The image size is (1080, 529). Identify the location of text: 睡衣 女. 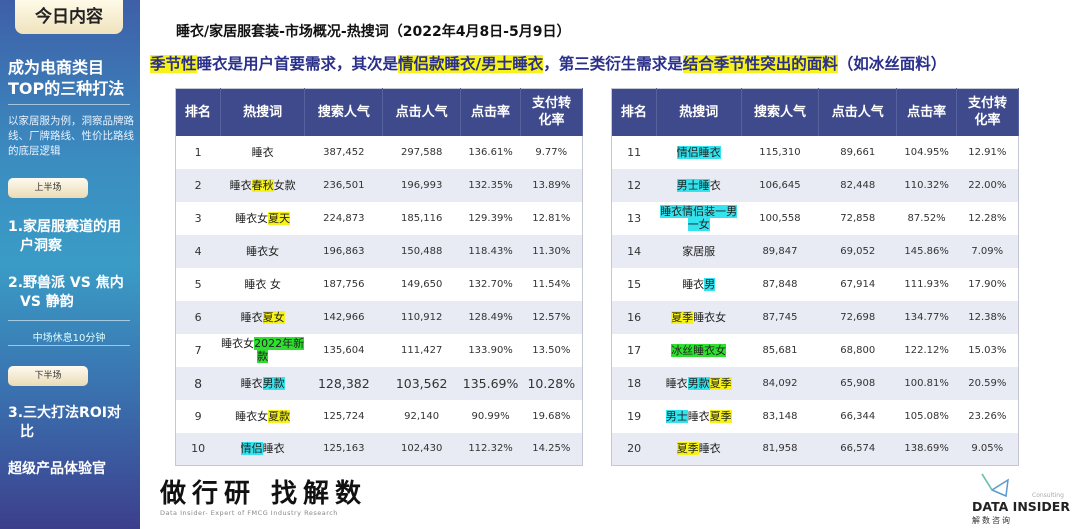
(262, 284).